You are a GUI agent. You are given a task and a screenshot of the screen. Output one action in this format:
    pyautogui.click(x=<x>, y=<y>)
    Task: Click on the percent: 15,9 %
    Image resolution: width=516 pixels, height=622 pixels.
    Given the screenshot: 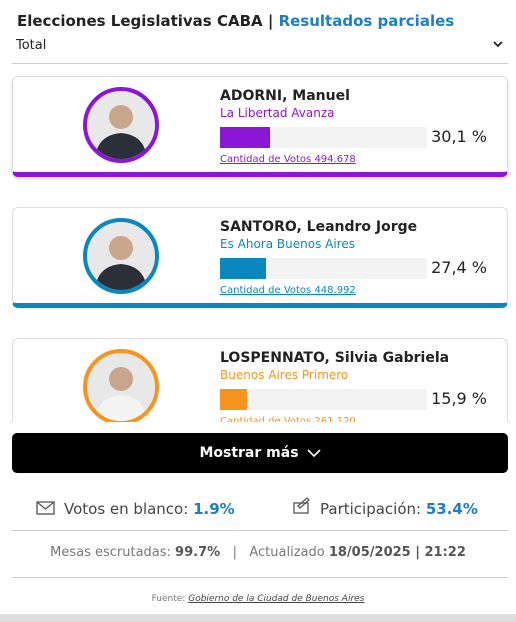 What is the action you would take?
    pyautogui.click(x=459, y=398)
    